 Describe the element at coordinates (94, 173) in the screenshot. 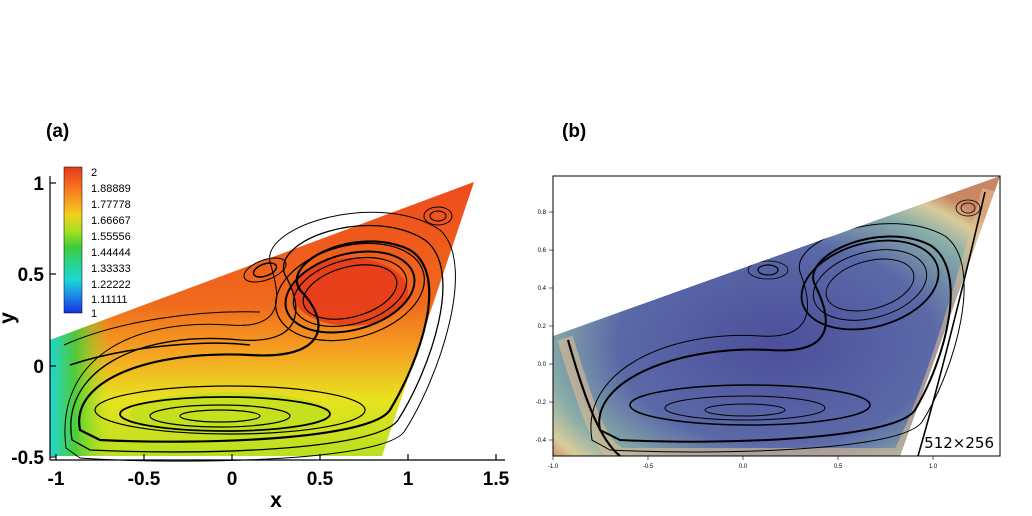

I see `colorbar-label: 2` at that location.